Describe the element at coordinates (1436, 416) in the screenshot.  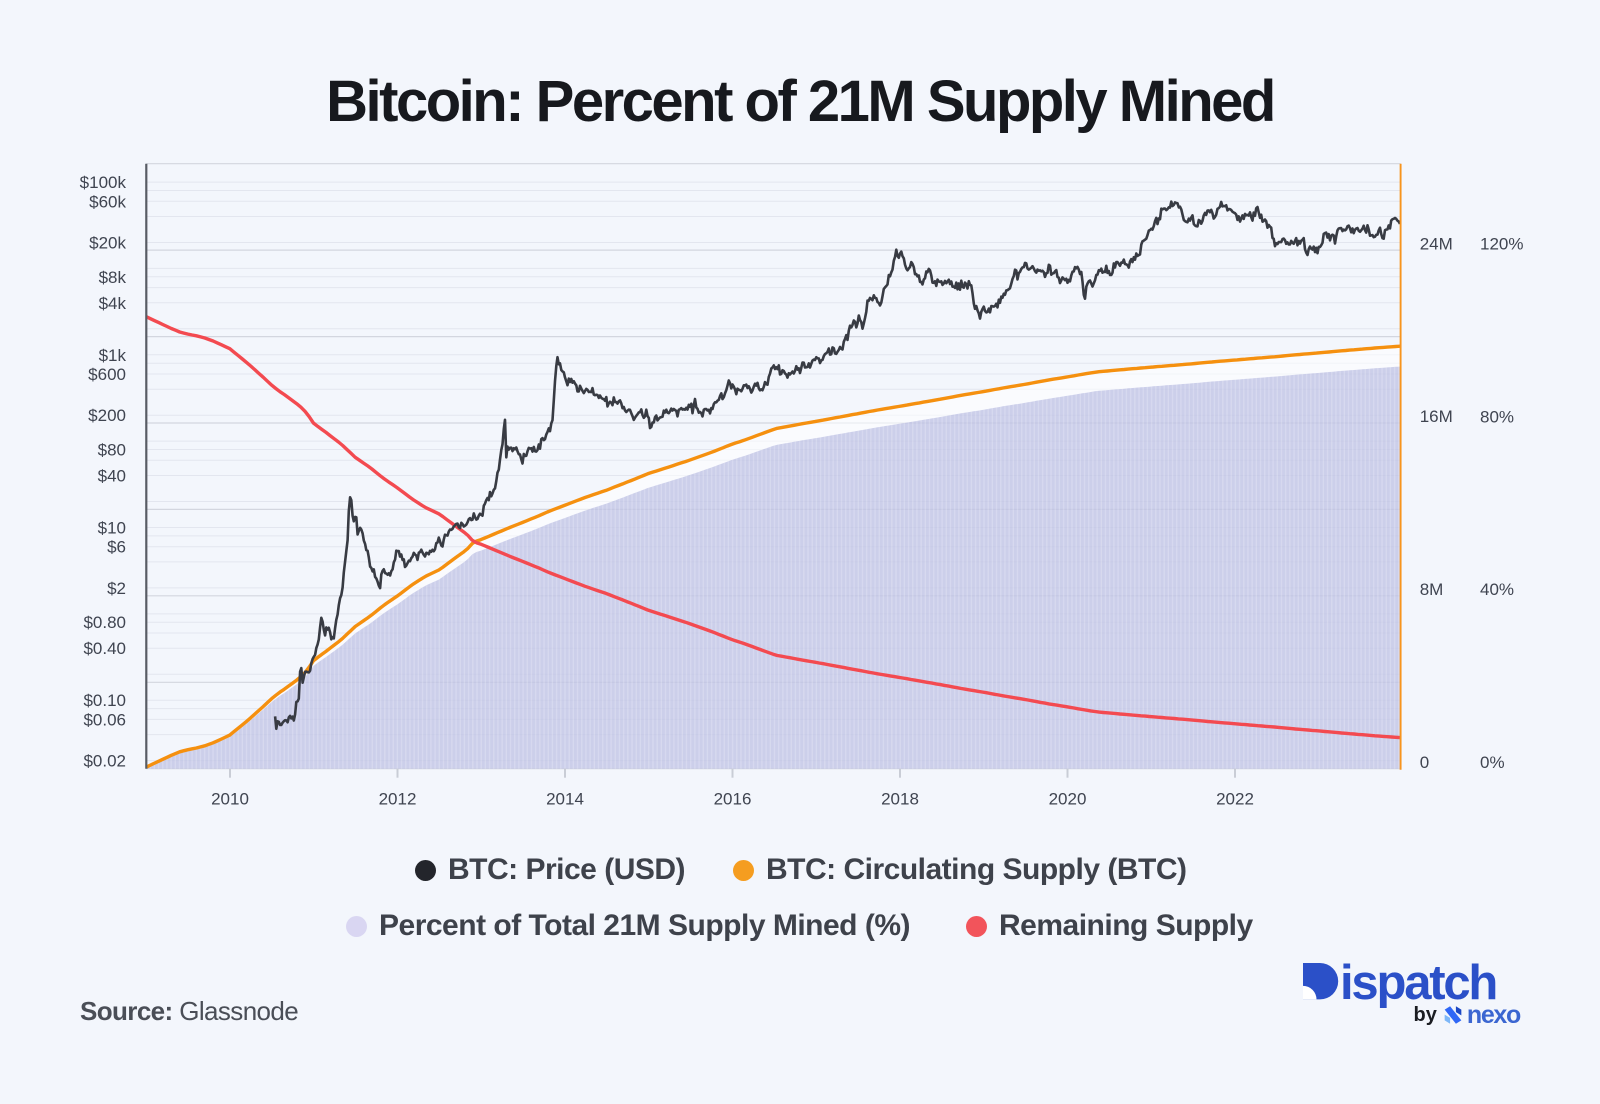
I see `svg-text: 16M` at that location.